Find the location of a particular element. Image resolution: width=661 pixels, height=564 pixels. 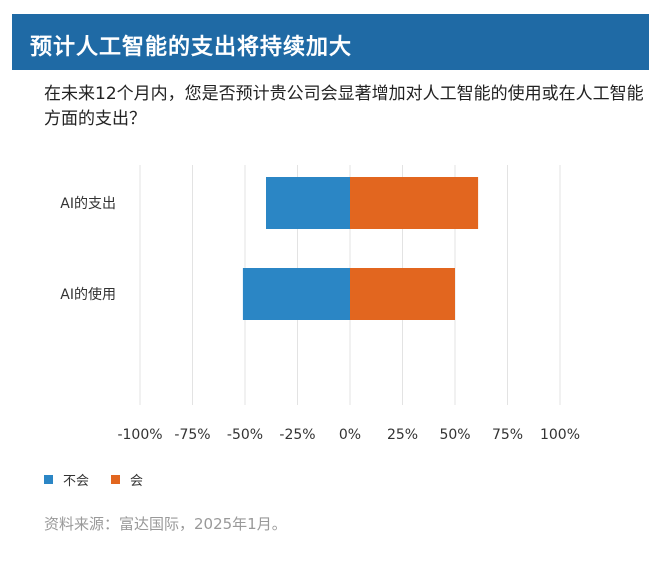

legend-item-yes: 会 is located at coordinates (127, 479).